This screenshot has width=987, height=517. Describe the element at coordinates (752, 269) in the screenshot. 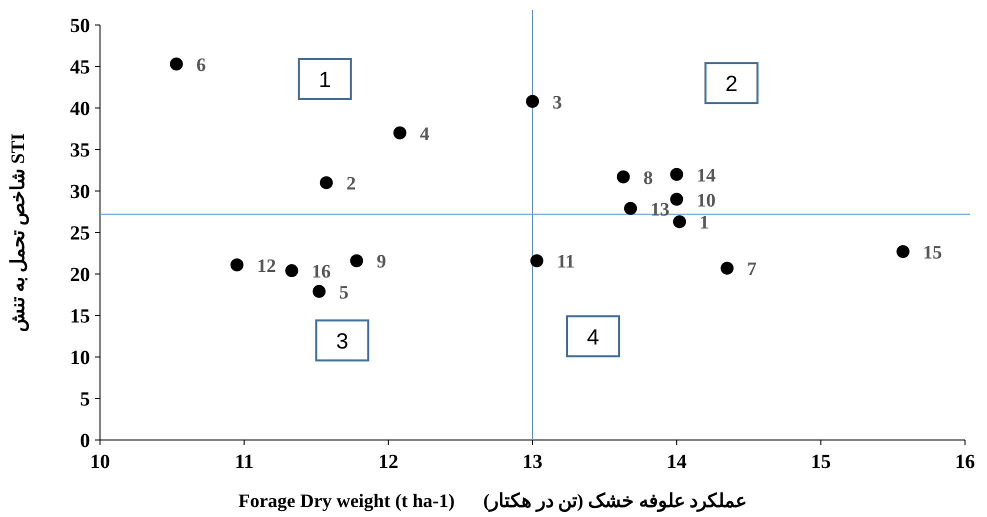

I see `annotation: 7` at that location.